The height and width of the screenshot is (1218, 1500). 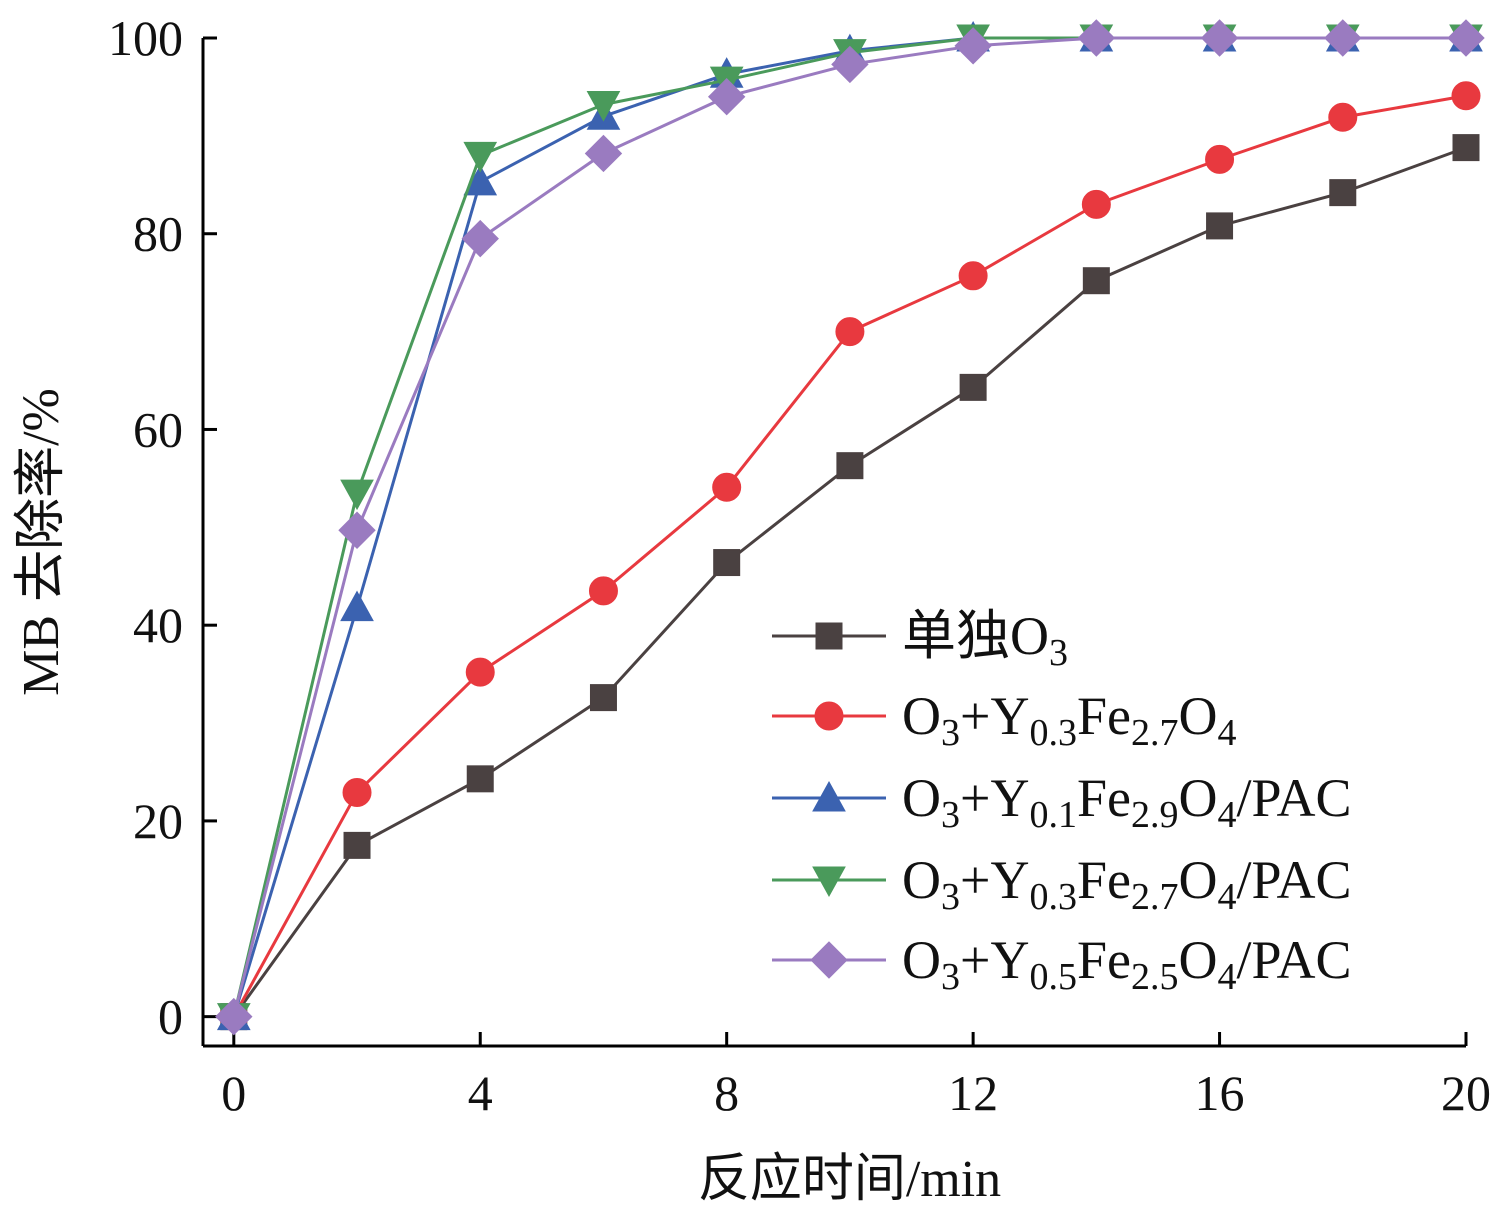 I want to click on legend-label: O3+Y0.1Fe2.9O4/PAC, so click(x=1127, y=802).